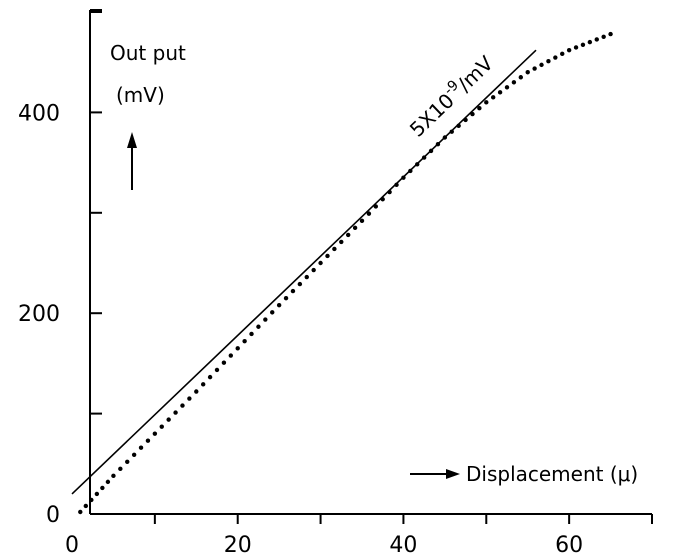 The image size is (695, 554). Describe the element at coordinates (140, 95) in the screenshot. I see `y-axis-label-line-2: (mV)` at that location.